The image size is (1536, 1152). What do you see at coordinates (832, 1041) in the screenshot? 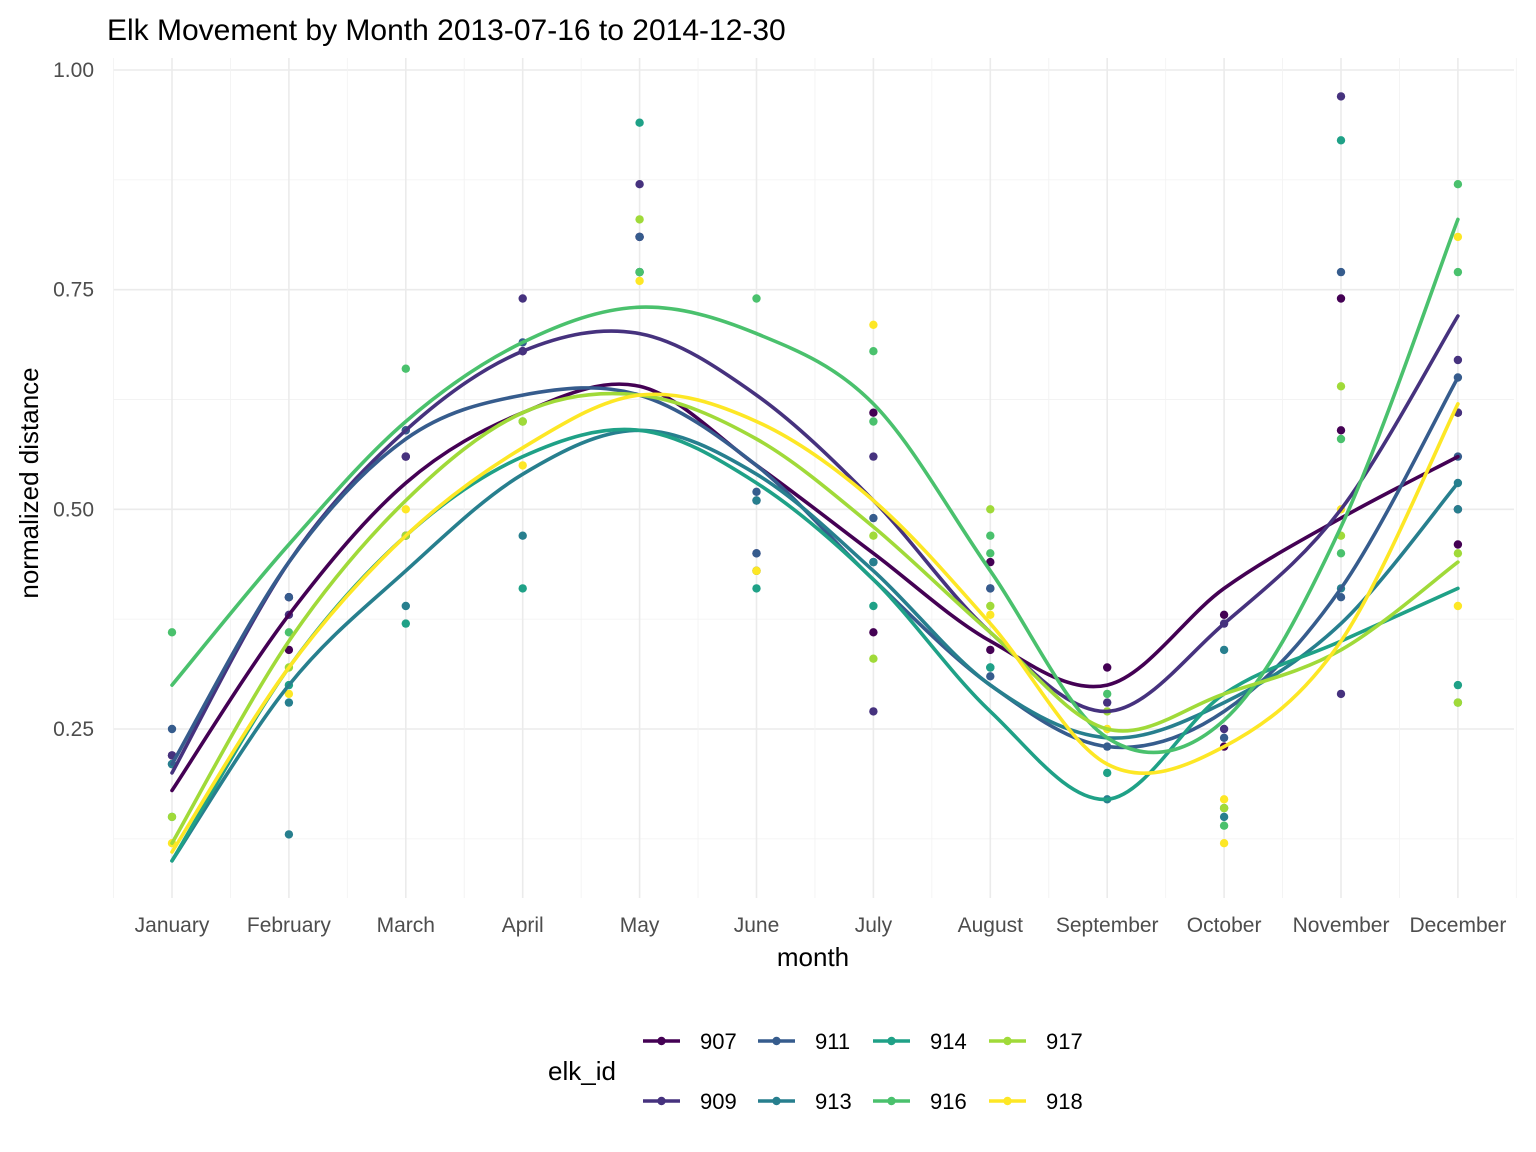
I see `legend-label: 911` at bounding box center [832, 1041].